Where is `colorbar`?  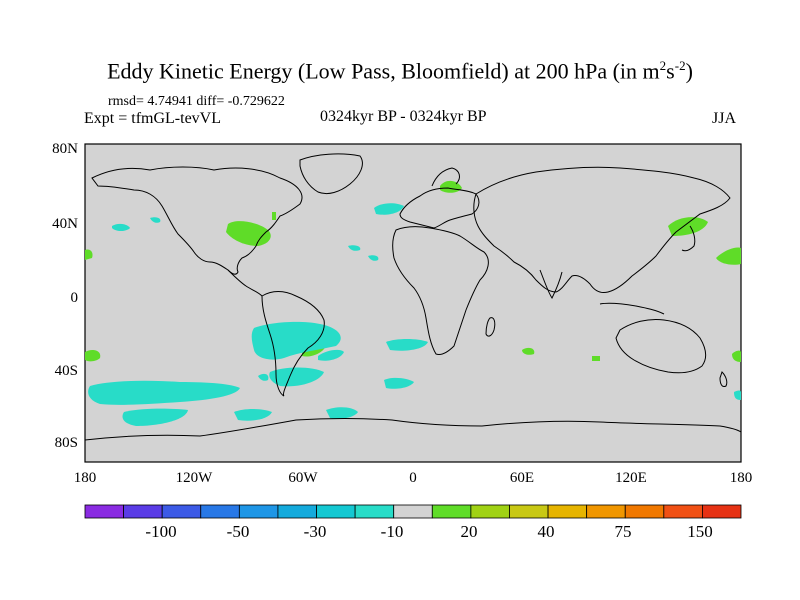 colorbar is located at coordinates (413, 511).